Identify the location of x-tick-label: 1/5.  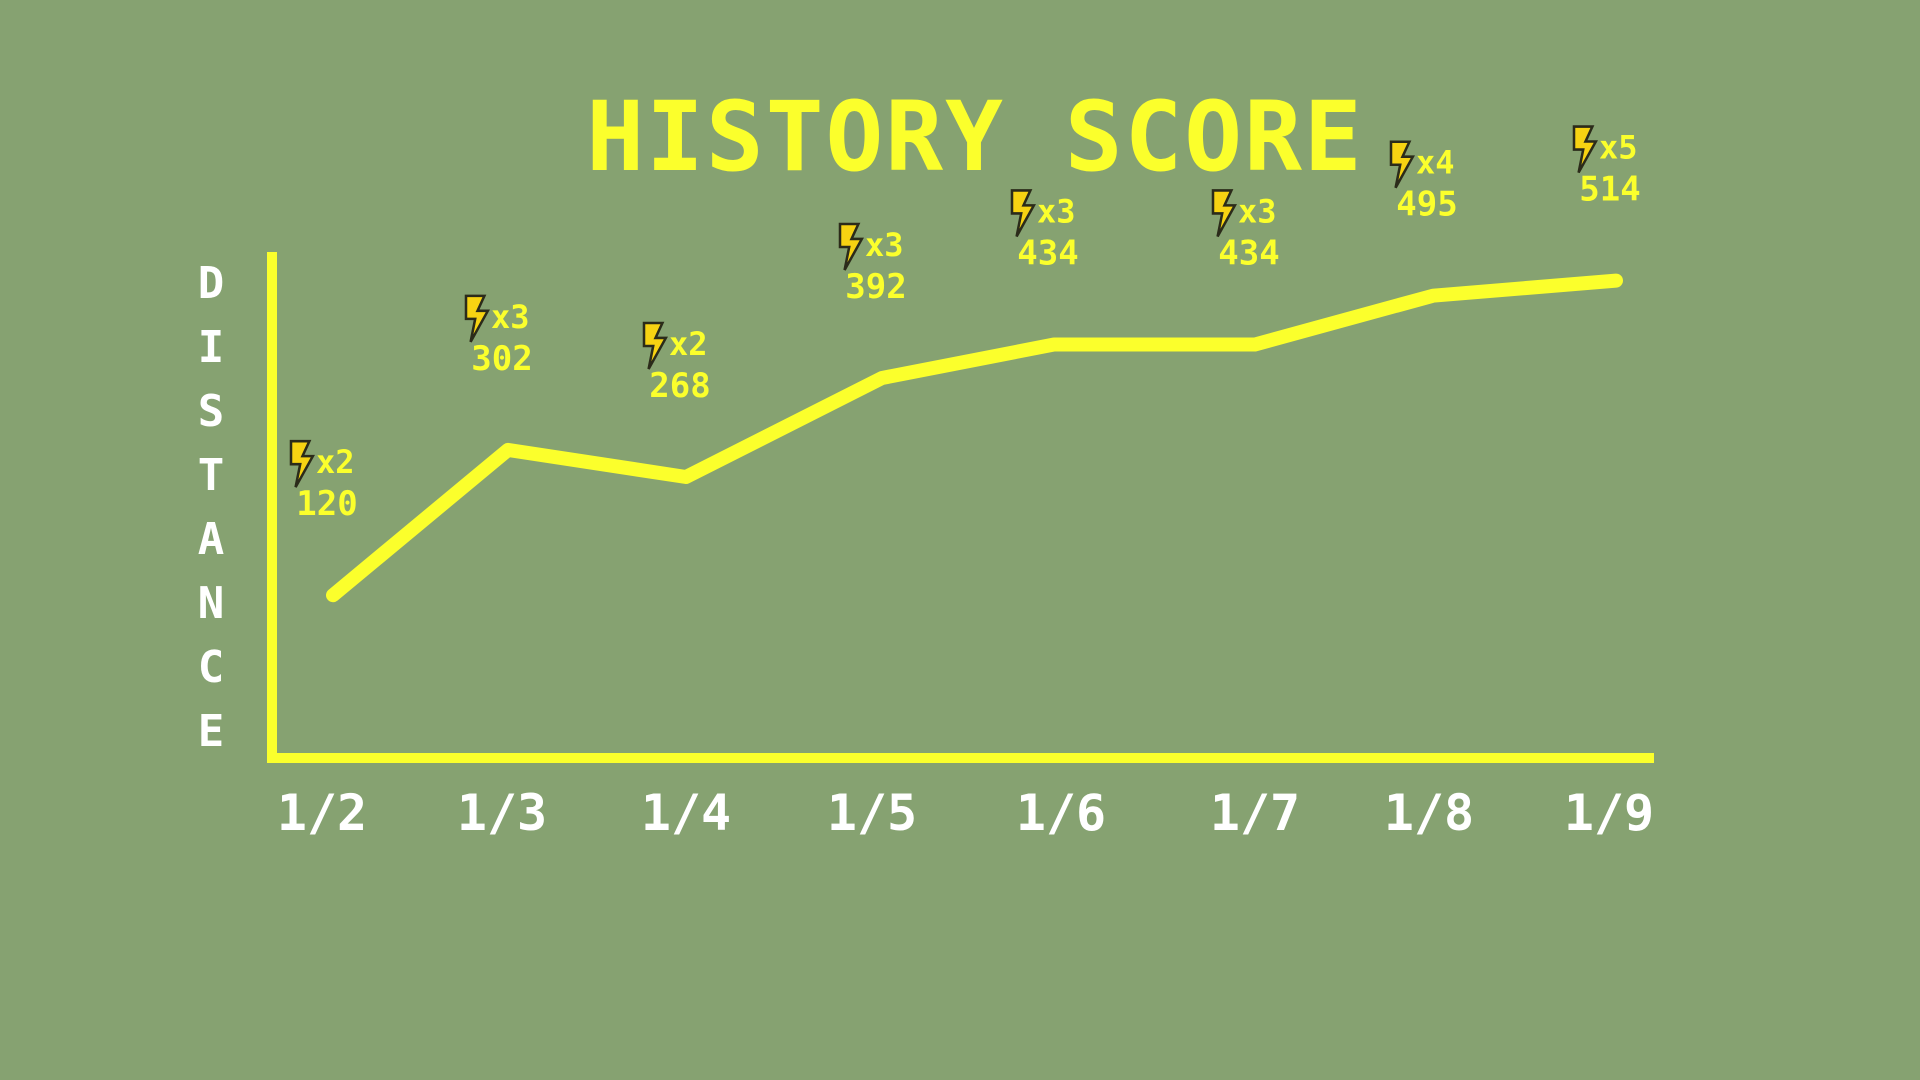
(872, 813).